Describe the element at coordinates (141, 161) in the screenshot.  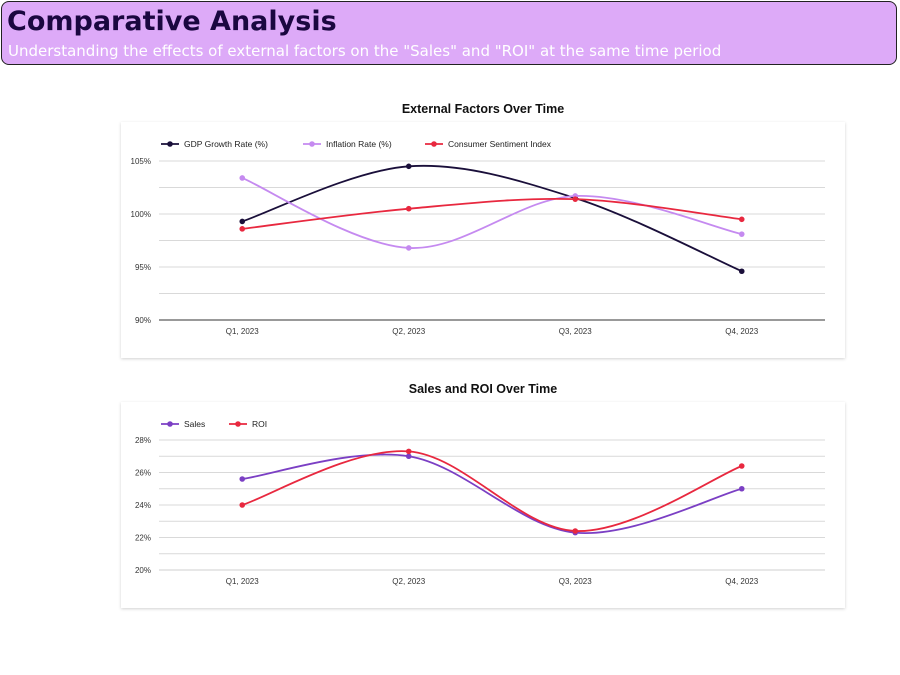
I see `y-tick-label: 105%` at that location.